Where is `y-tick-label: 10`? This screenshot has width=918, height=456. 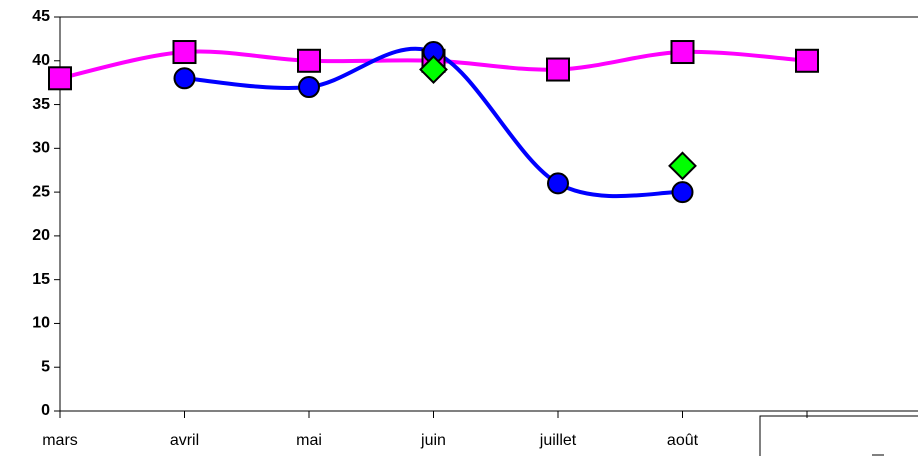 y-tick-label: 10 is located at coordinates (41, 323).